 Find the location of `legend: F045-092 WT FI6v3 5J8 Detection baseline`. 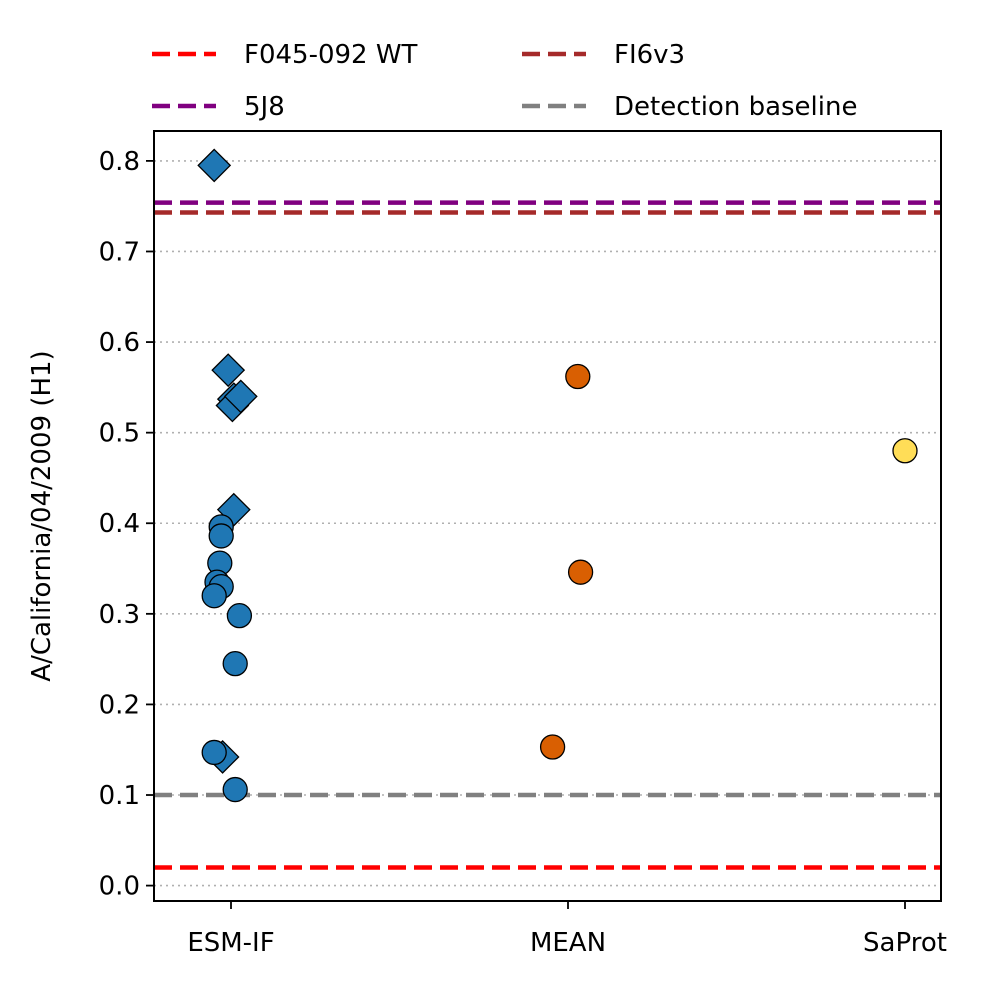

legend: F045-092 WT FI6v3 5J8 Detection baseline is located at coordinates (504, 81).